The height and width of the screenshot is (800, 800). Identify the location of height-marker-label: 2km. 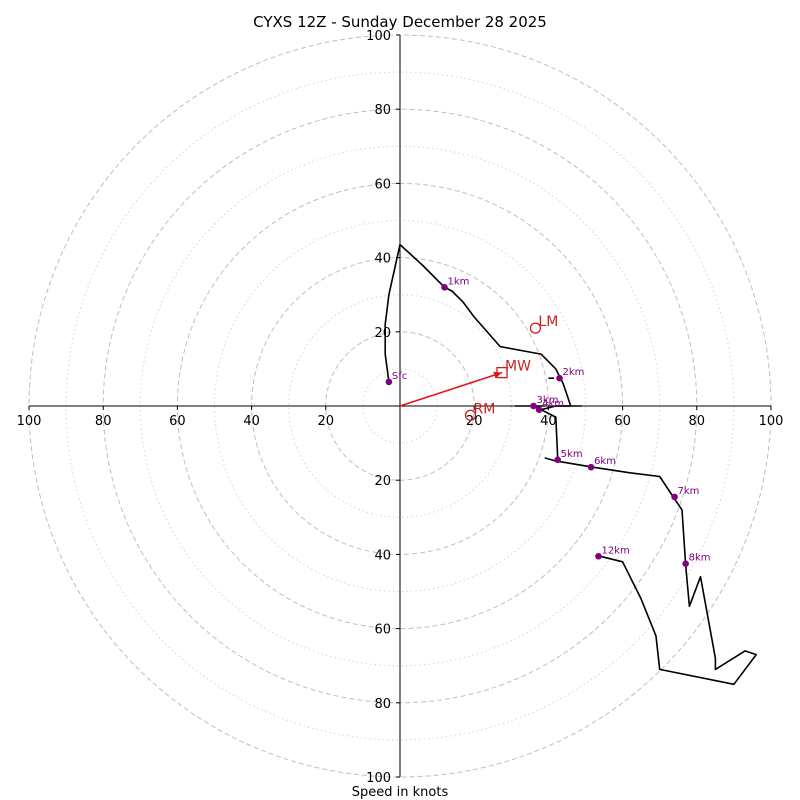
(574, 372).